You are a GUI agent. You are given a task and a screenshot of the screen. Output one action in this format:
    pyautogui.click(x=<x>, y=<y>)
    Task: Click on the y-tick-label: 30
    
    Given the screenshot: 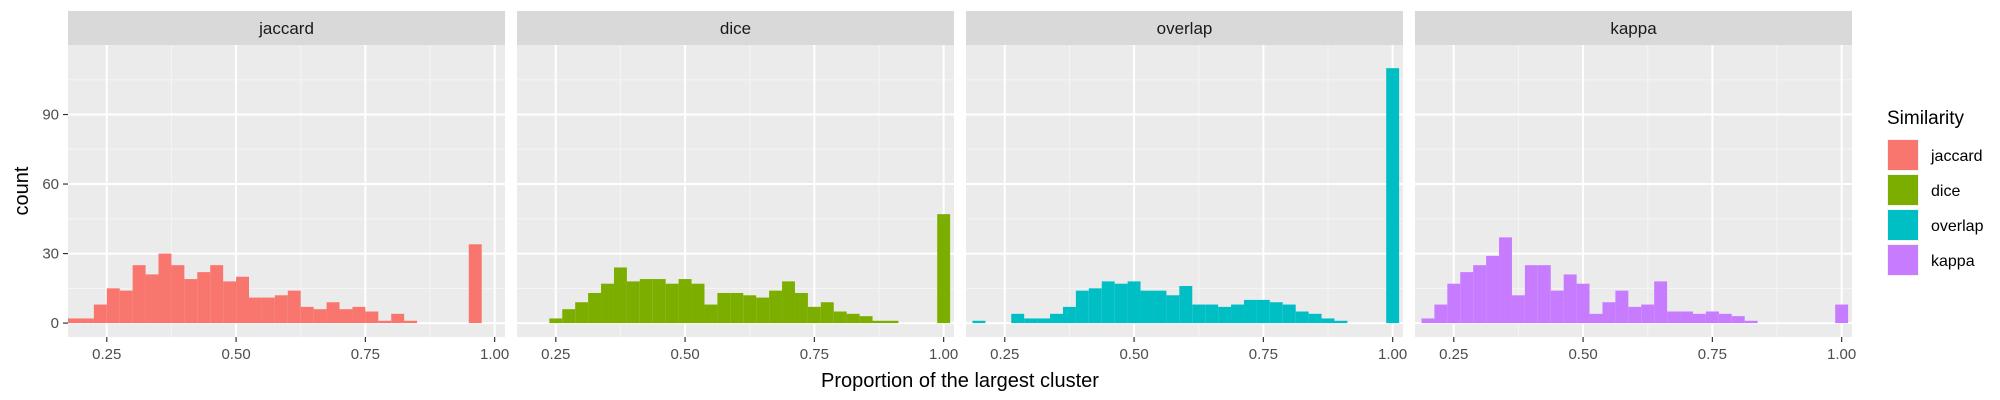 What is the action you would take?
    pyautogui.click(x=50, y=254)
    